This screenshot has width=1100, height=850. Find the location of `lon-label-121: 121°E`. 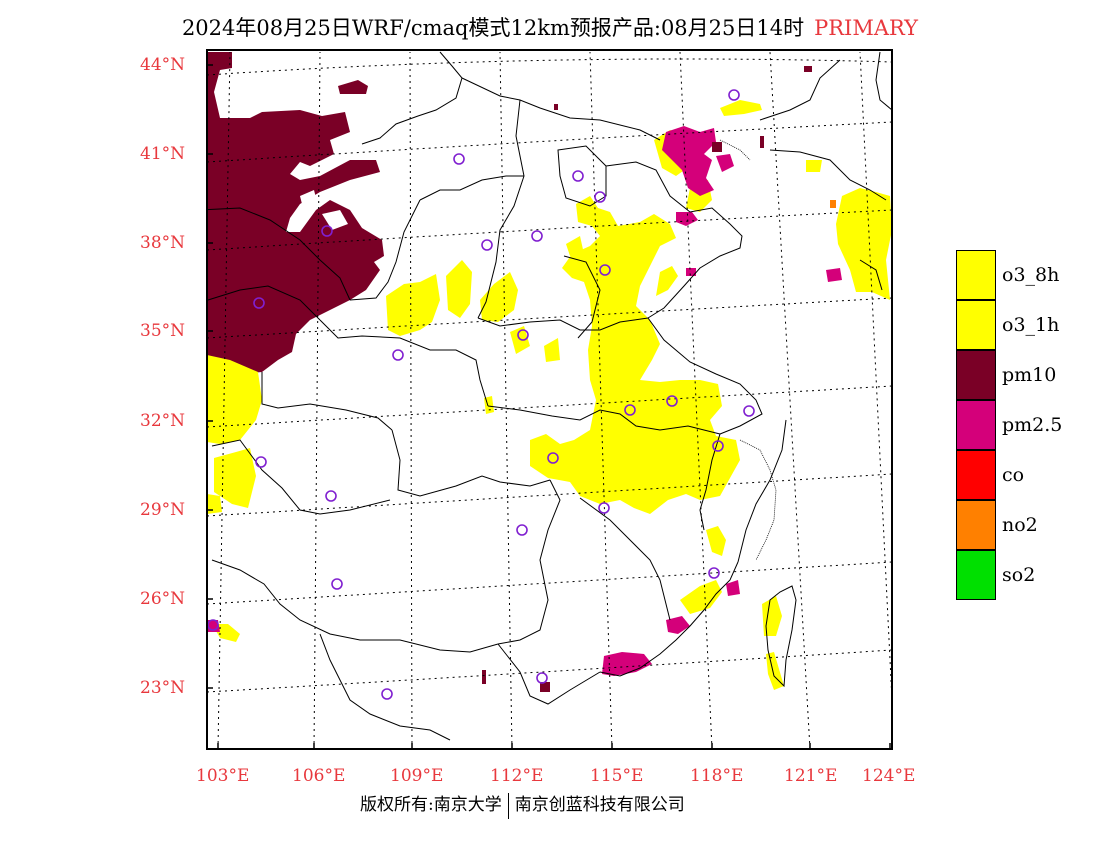

lon-label-121: 121°E is located at coordinates (811, 776).